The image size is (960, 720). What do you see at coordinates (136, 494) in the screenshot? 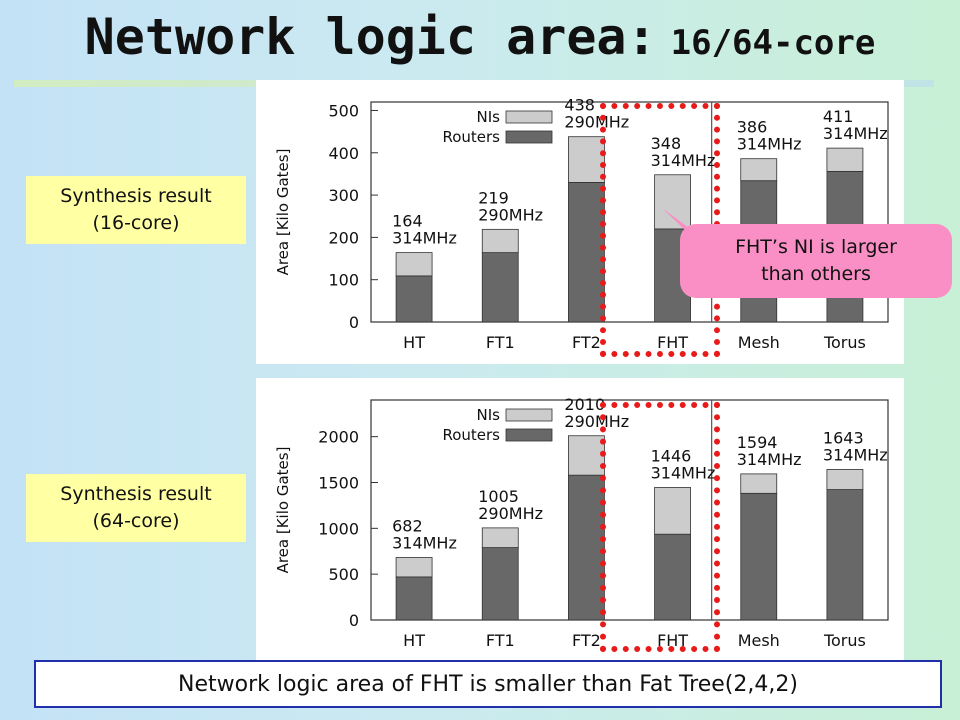
I see `synthesis-label-64-line1: Synthesis result` at bounding box center [136, 494].